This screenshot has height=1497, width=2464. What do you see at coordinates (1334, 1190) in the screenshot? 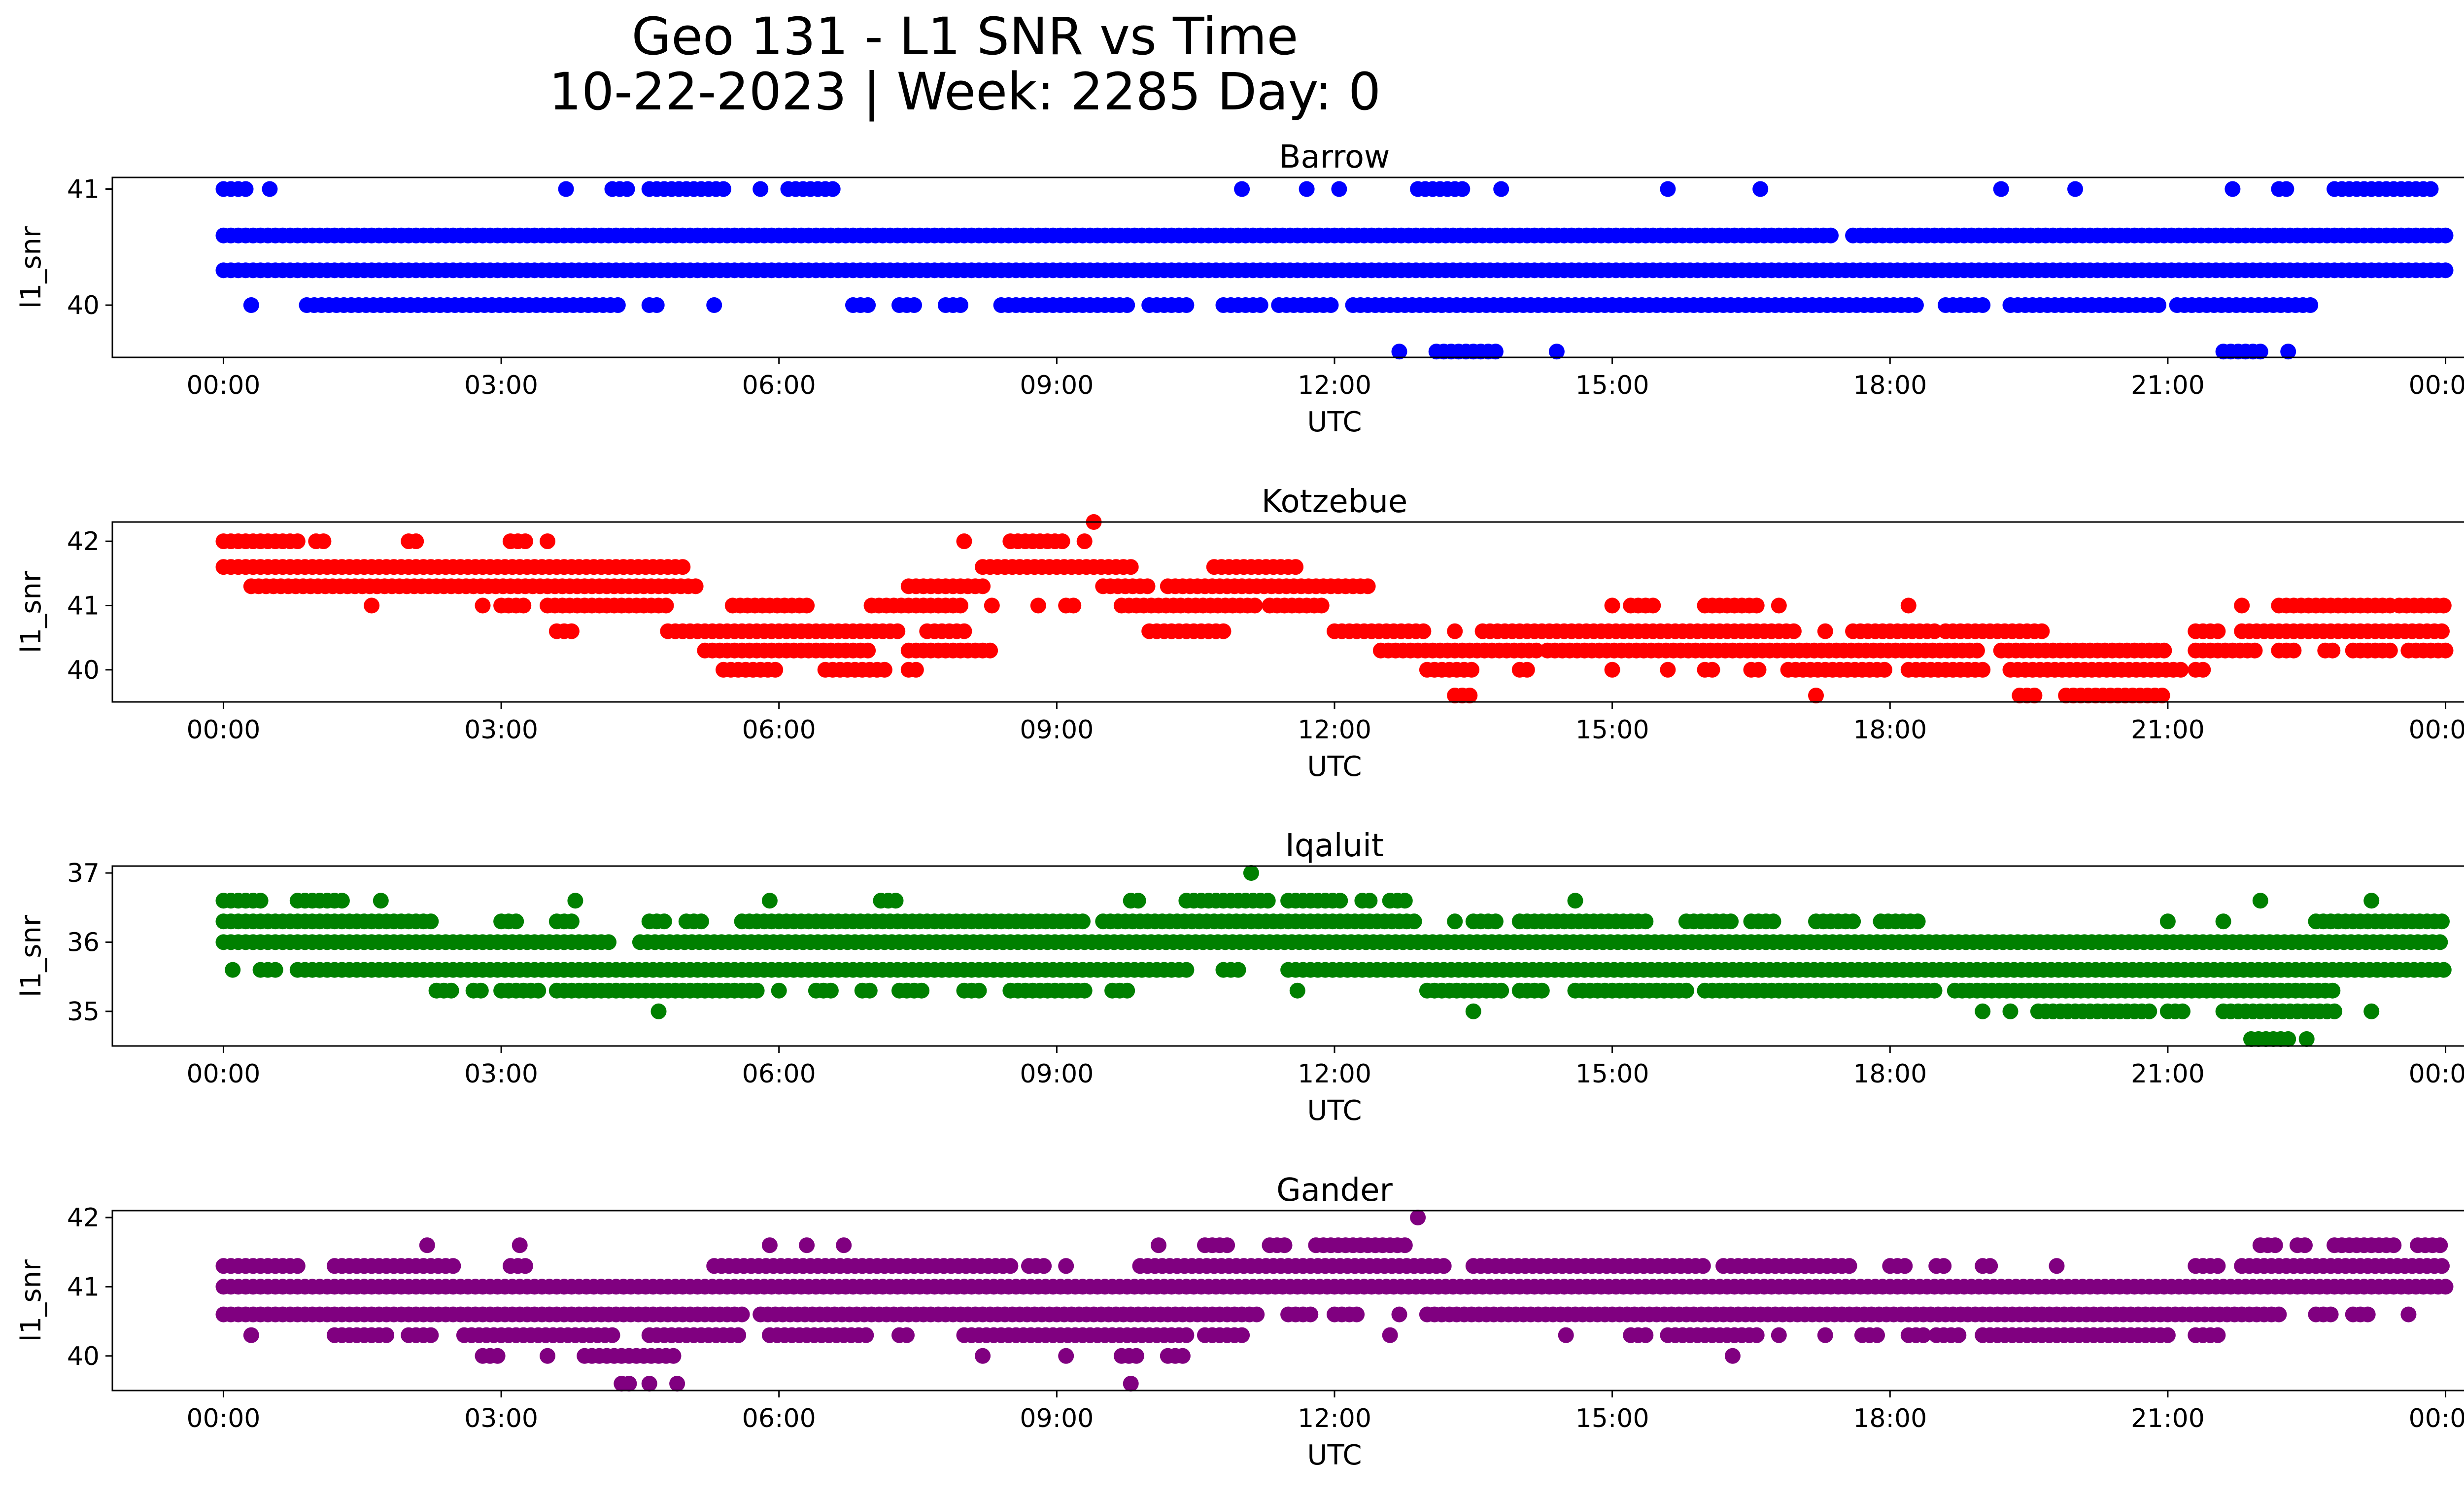
I see `panel-title: Gander` at bounding box center [1334, 1190].